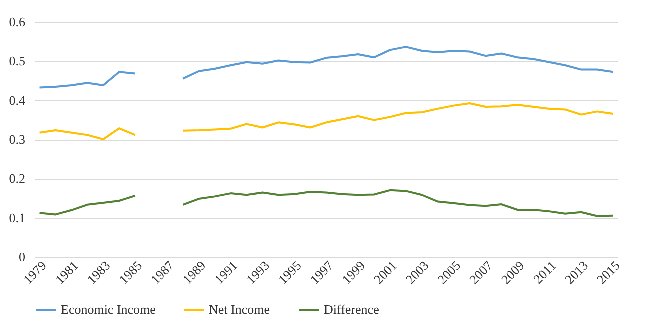 The height and width of the screenshot is (334, 655). Describe the element at coordinates (22, 257) in the screenshot. I see `y-tick-label: 0` at that location.